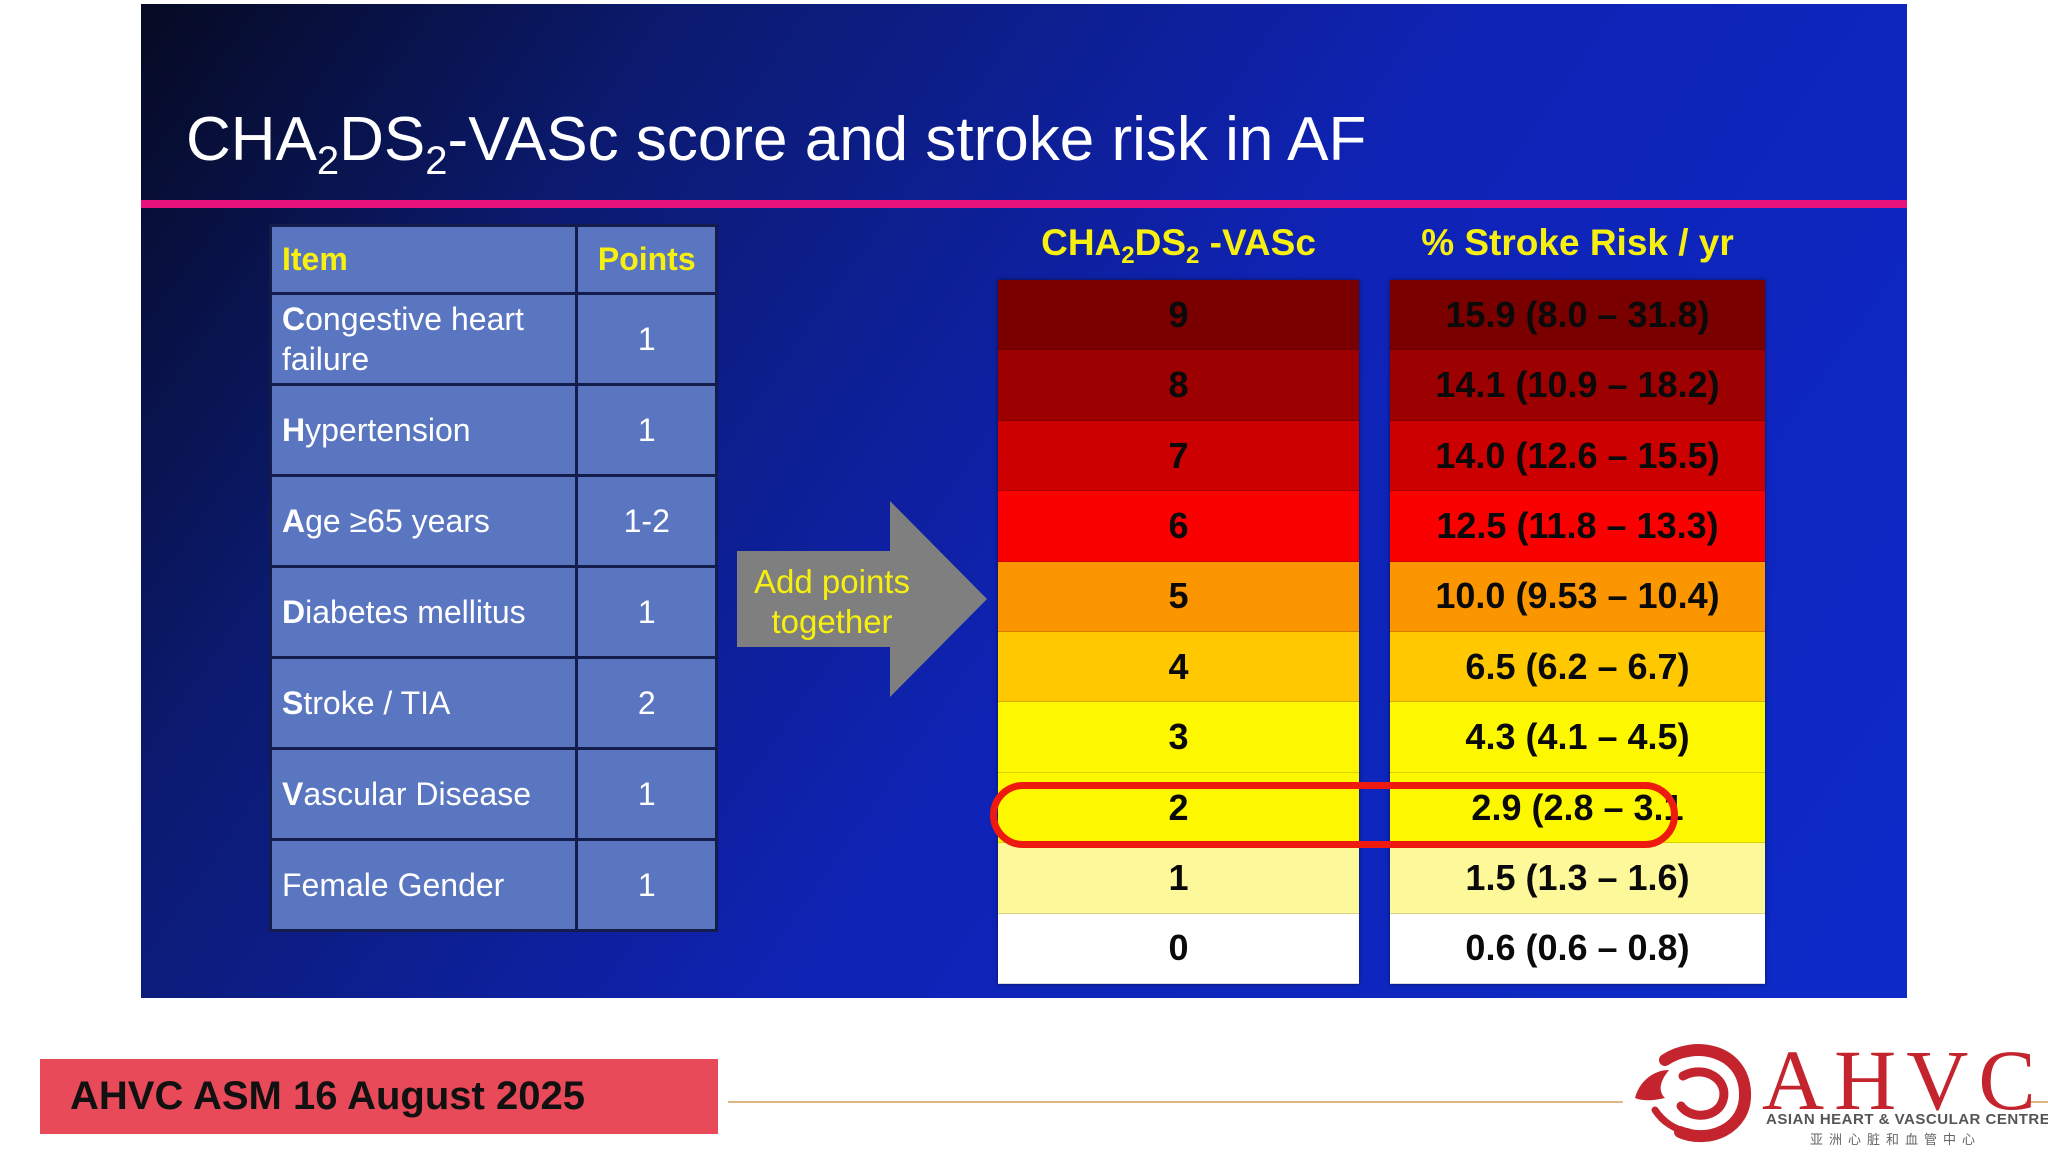 This screenshot has width=2048, height=1152. What do you see at coordinates (1577, 878) in the screenshot?
I see `risk-cell: 1.5 (1.3 – 1.6)` at bounding box center [1577, 878].